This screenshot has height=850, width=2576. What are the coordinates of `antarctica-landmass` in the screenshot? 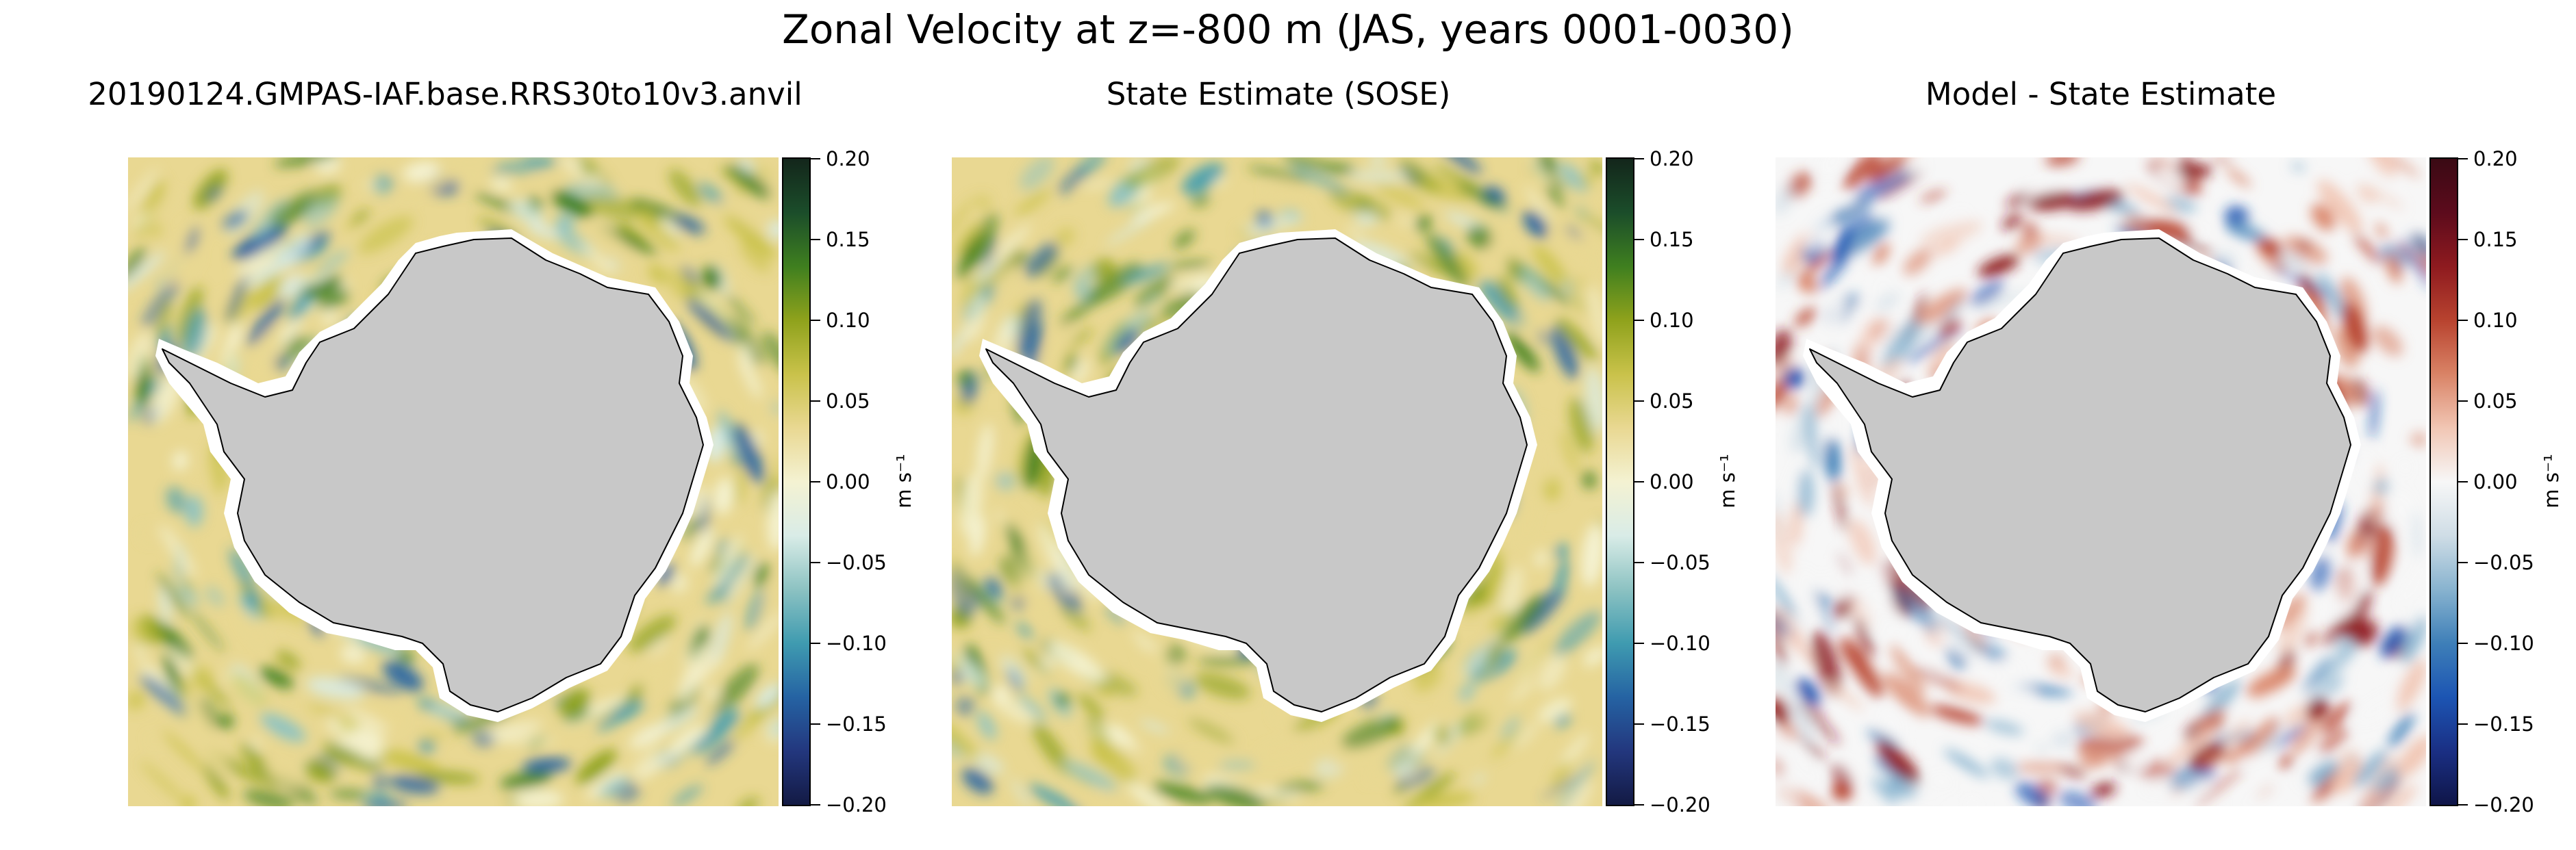 It's located at (1256, 475).